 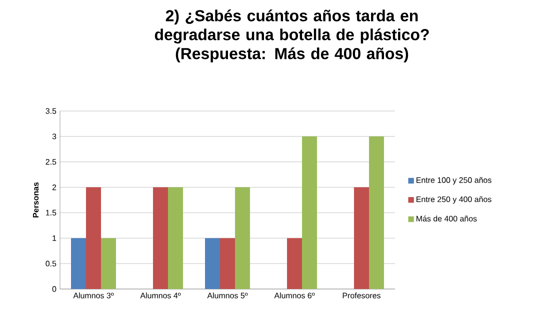 I want to click on chart-title: 2) ¿Sabés cuántos años tarda en degradarse una botella de plástico? (Respuesta: Más de 400 años), so click(x=291, y=36).